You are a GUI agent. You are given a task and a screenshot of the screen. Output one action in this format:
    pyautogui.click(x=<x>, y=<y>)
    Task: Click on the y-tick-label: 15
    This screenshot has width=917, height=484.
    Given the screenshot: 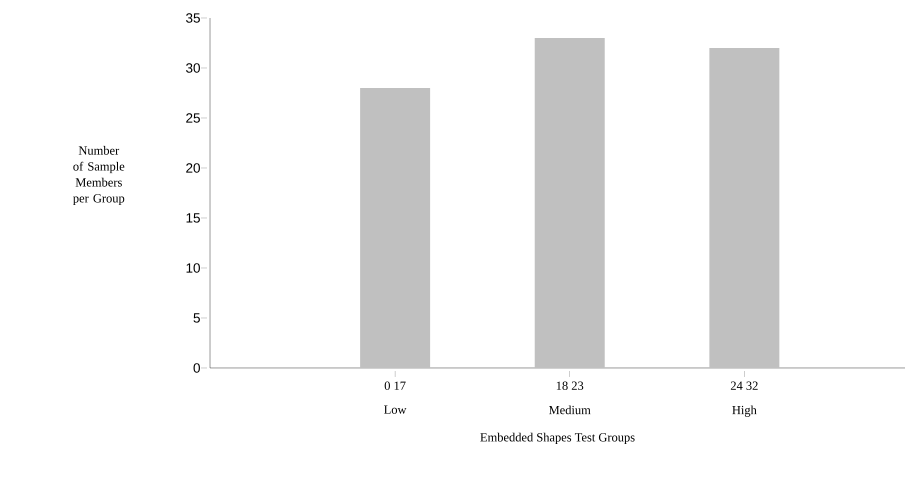 What is the action you would take?
    pyautogui.click(x=193, y=218)
    